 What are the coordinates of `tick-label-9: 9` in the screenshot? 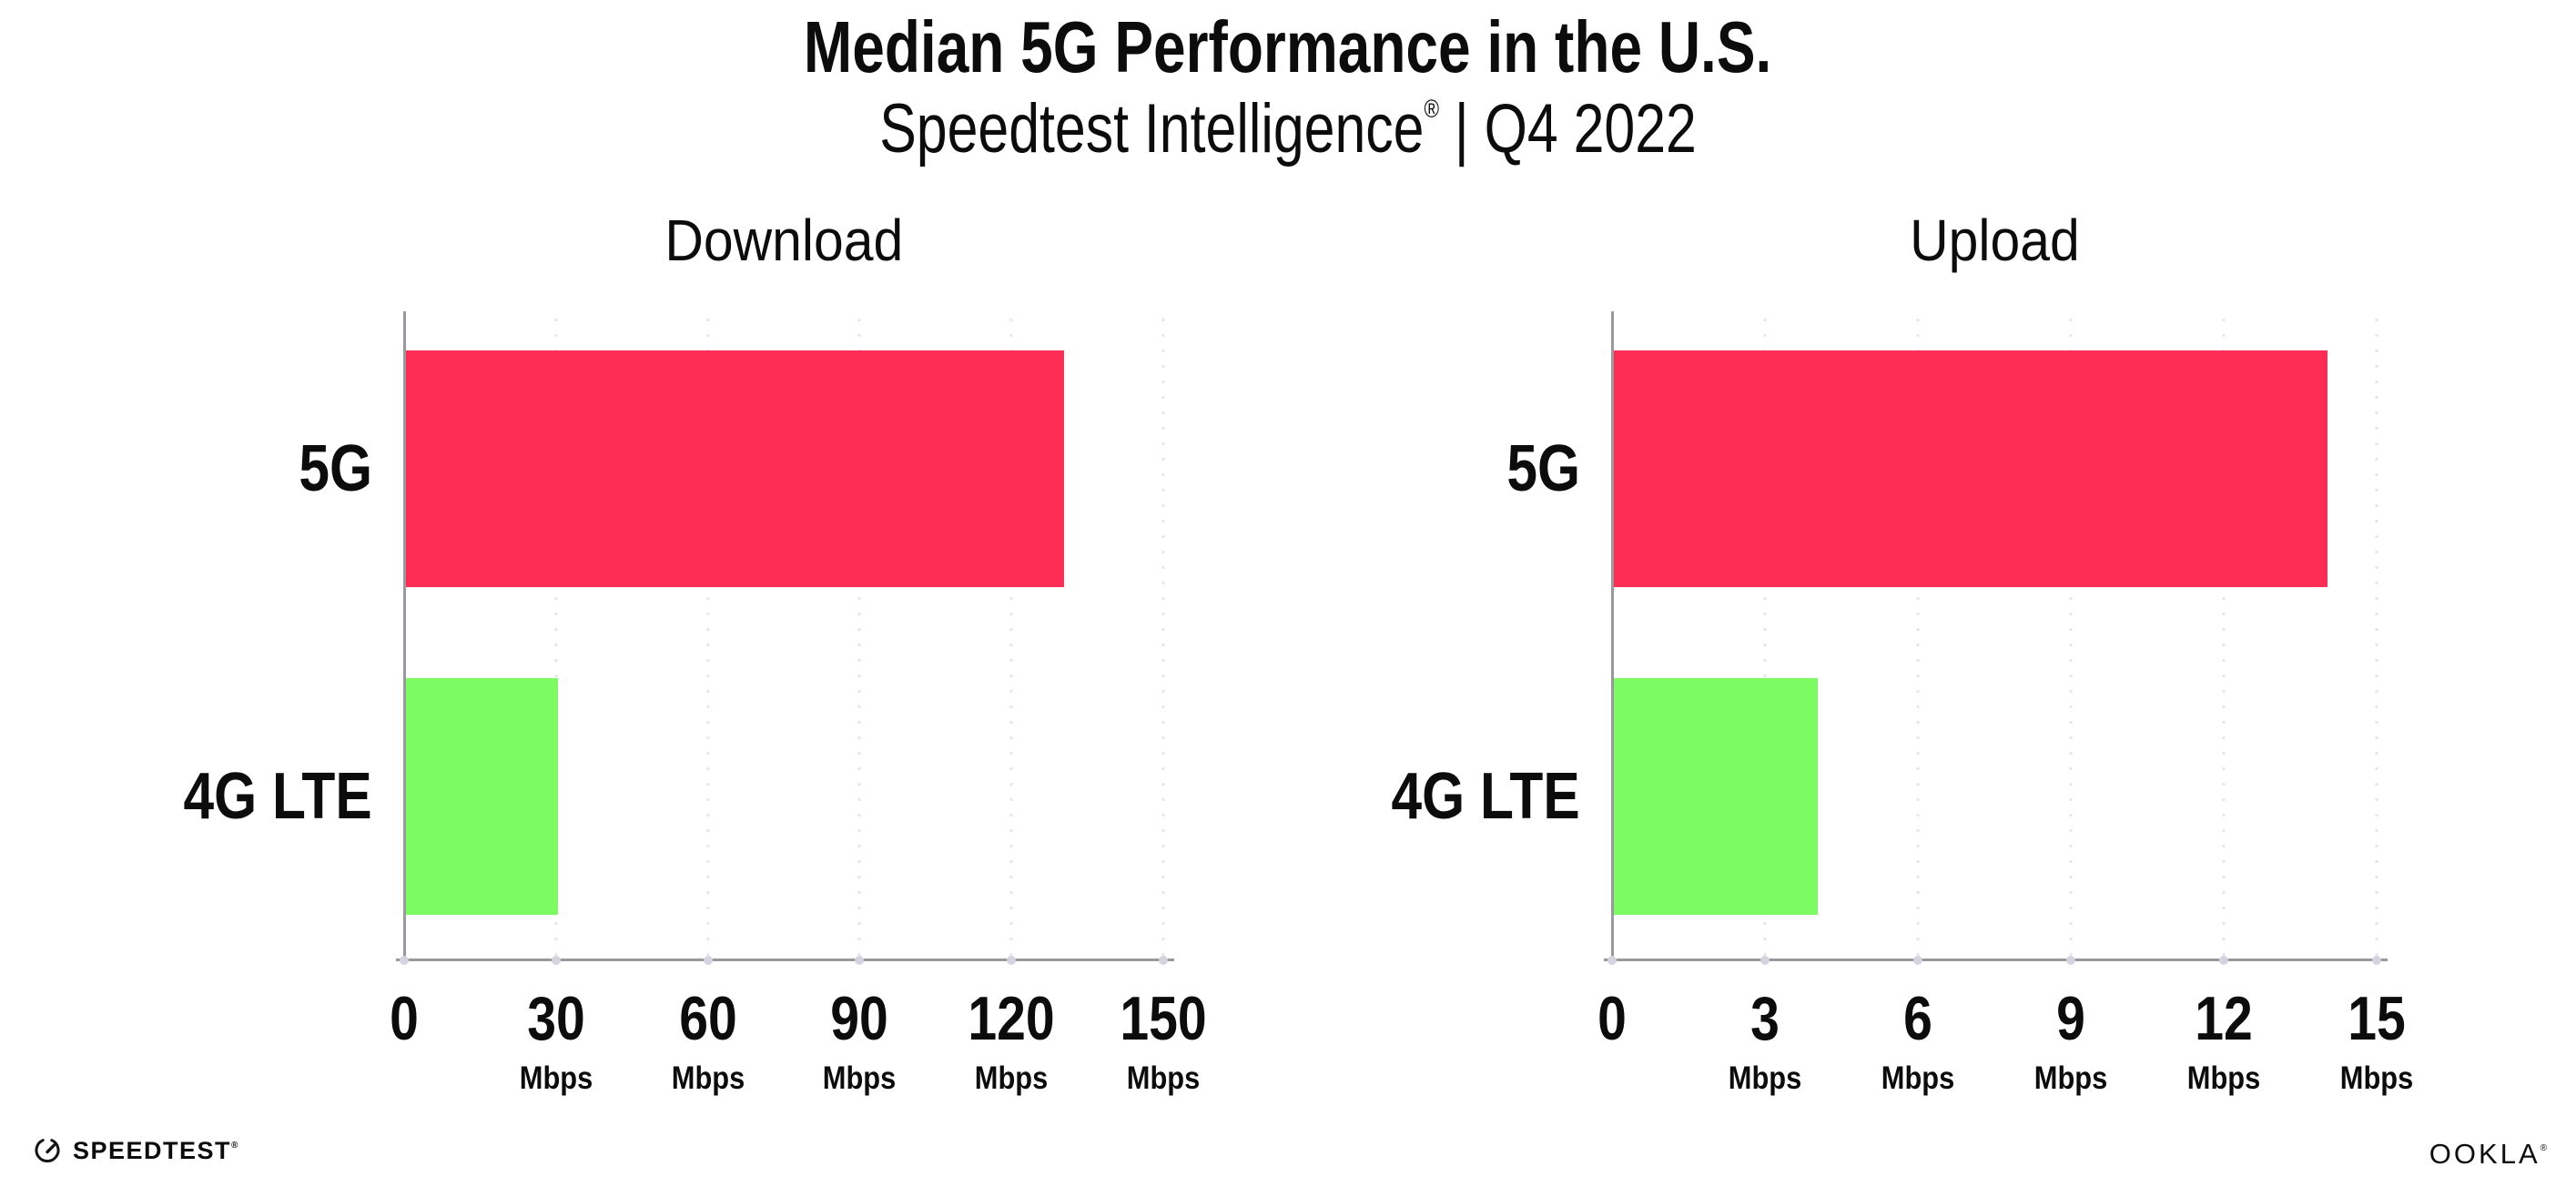 It's located at (2070, 1018).